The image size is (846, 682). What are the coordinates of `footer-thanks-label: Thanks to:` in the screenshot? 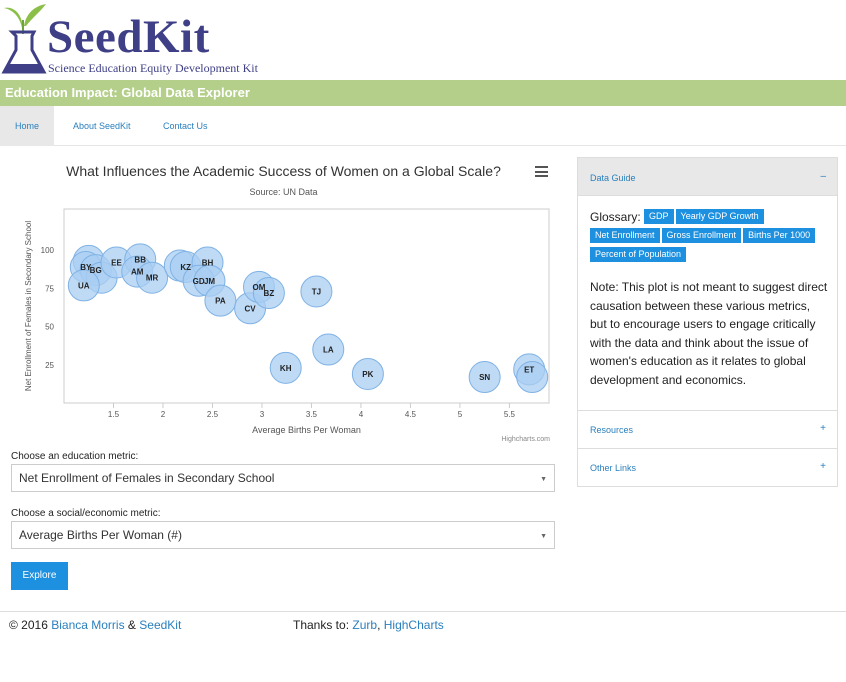 It's located at (321, 625).